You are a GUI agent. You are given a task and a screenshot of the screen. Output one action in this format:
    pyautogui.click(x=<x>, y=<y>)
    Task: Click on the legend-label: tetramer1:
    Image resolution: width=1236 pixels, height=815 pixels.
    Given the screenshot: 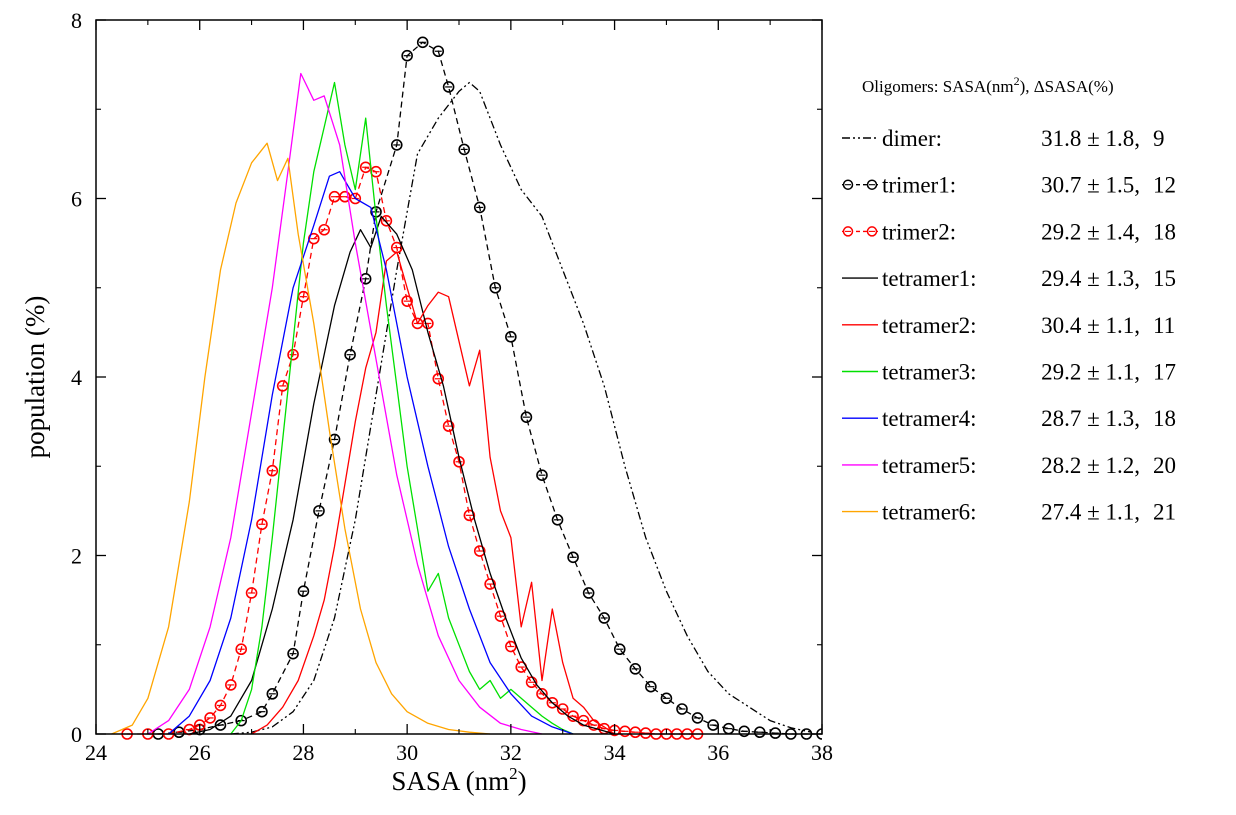 What is the action you would take?
    pyautogui.click(x=929, y=278)
    